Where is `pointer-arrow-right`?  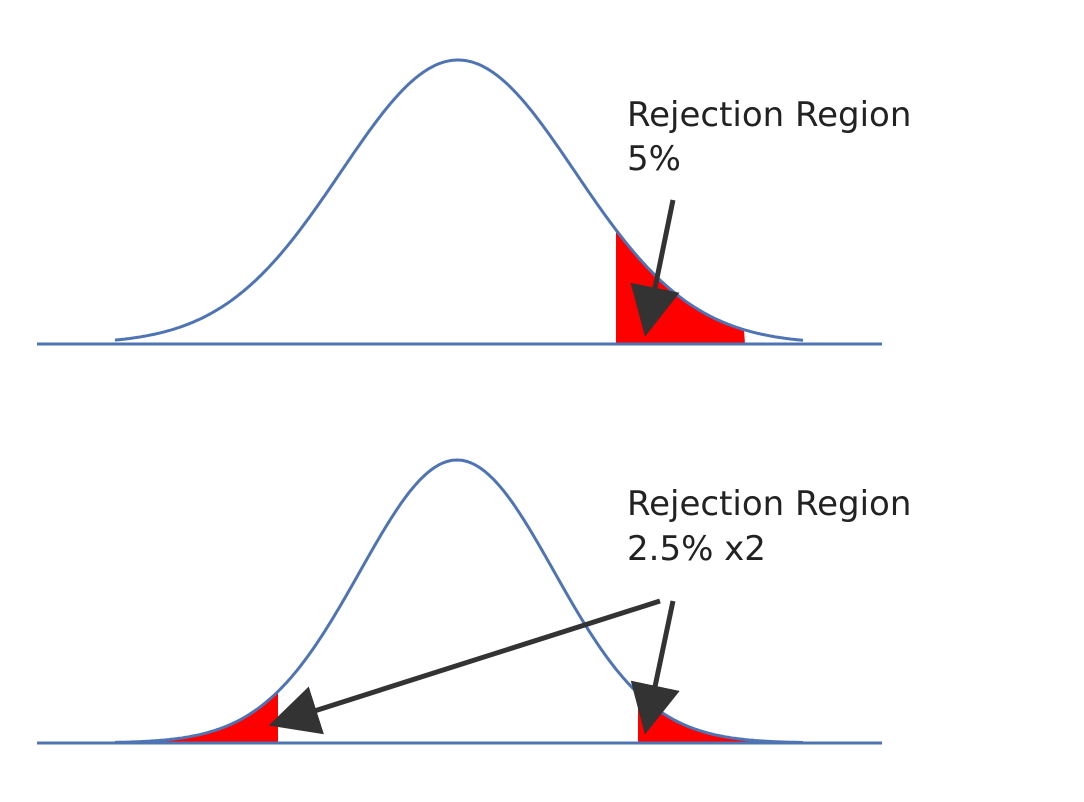
pointer-arrow-right is located at coordinates (655, 667).